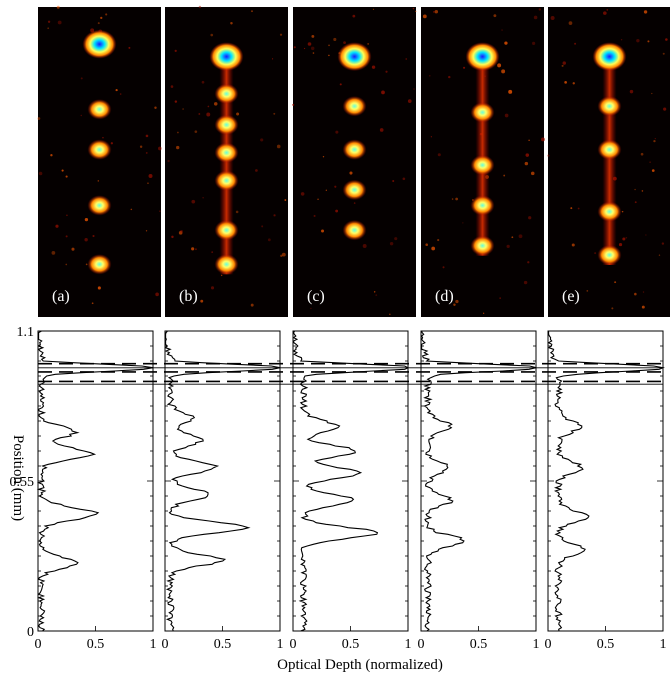 The width and height of the screenshot is (670, 677). What do you see at coordinates (26, 332) in the screenshot?
I see `y-tick-label: 1.1` at bounding box center [26, 332].